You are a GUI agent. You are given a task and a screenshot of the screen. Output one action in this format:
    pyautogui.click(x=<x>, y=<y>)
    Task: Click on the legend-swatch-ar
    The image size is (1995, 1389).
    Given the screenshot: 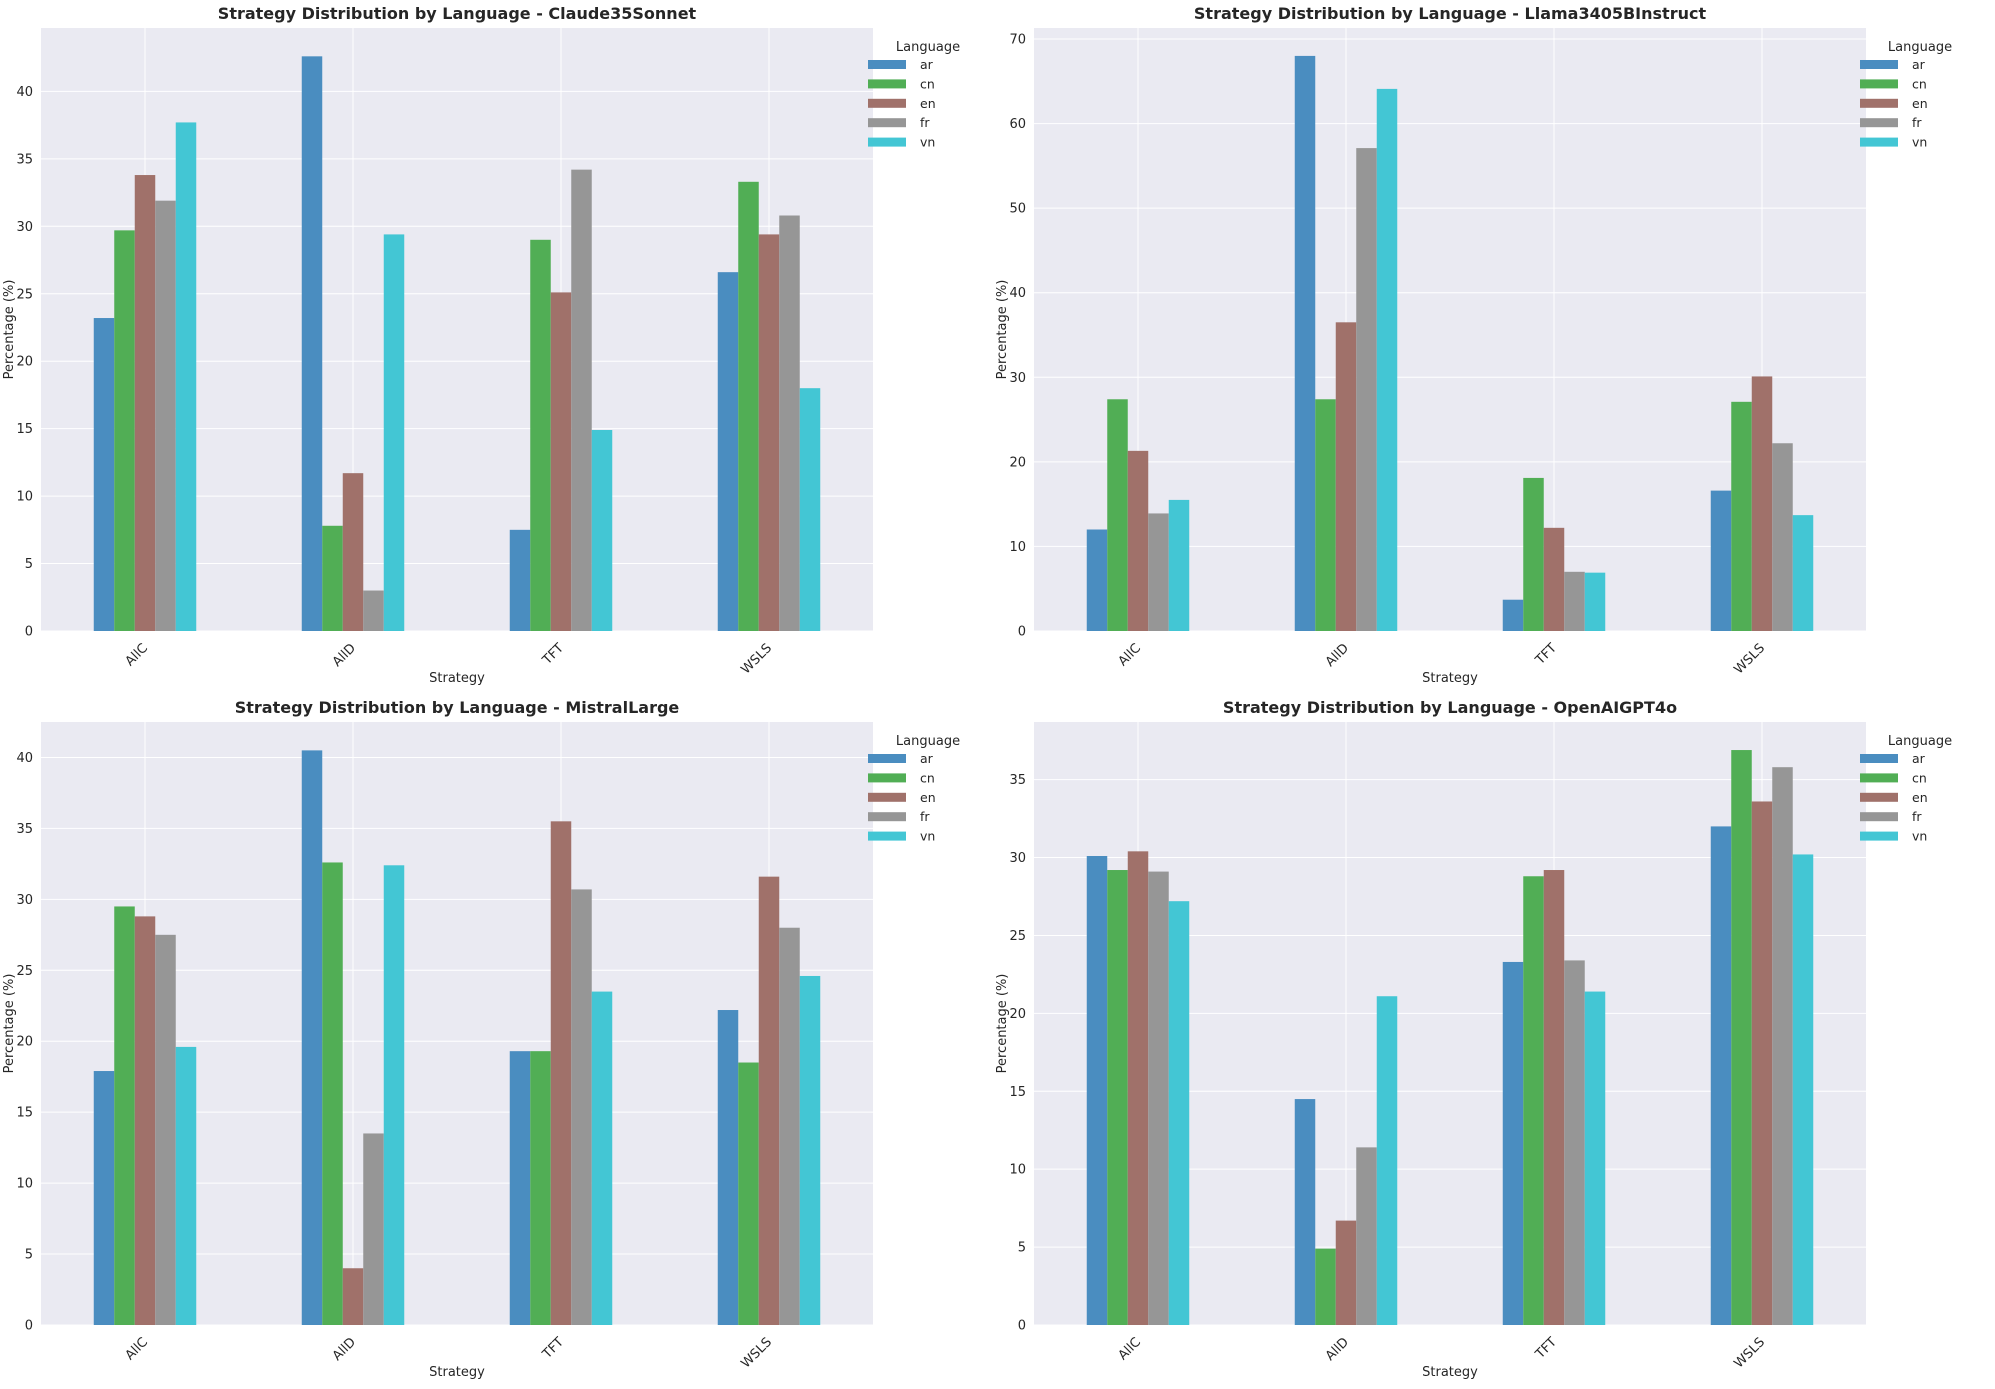 What is the action you would take?
    pyautogui.click(x=1879, y=758)
    